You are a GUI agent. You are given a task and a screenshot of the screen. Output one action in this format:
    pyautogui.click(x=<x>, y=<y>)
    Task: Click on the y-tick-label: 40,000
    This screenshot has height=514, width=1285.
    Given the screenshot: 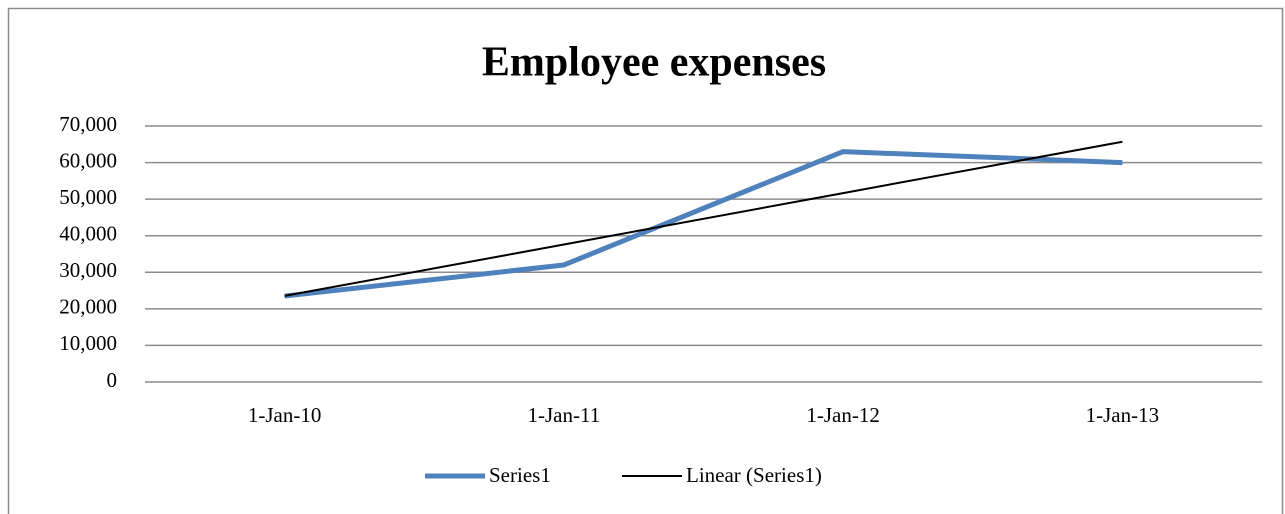 What is the action you would take?
    pyautogui.click(x=88, y=234)
    